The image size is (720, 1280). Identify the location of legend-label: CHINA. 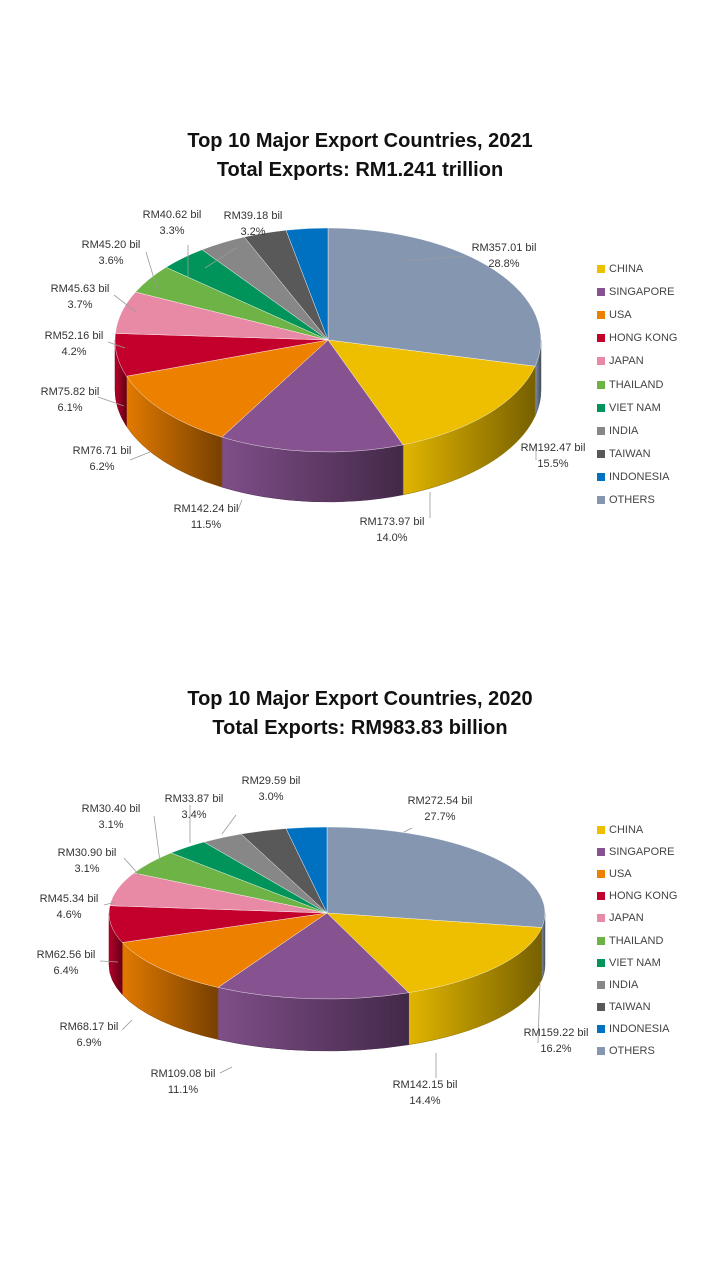
(626, 268).